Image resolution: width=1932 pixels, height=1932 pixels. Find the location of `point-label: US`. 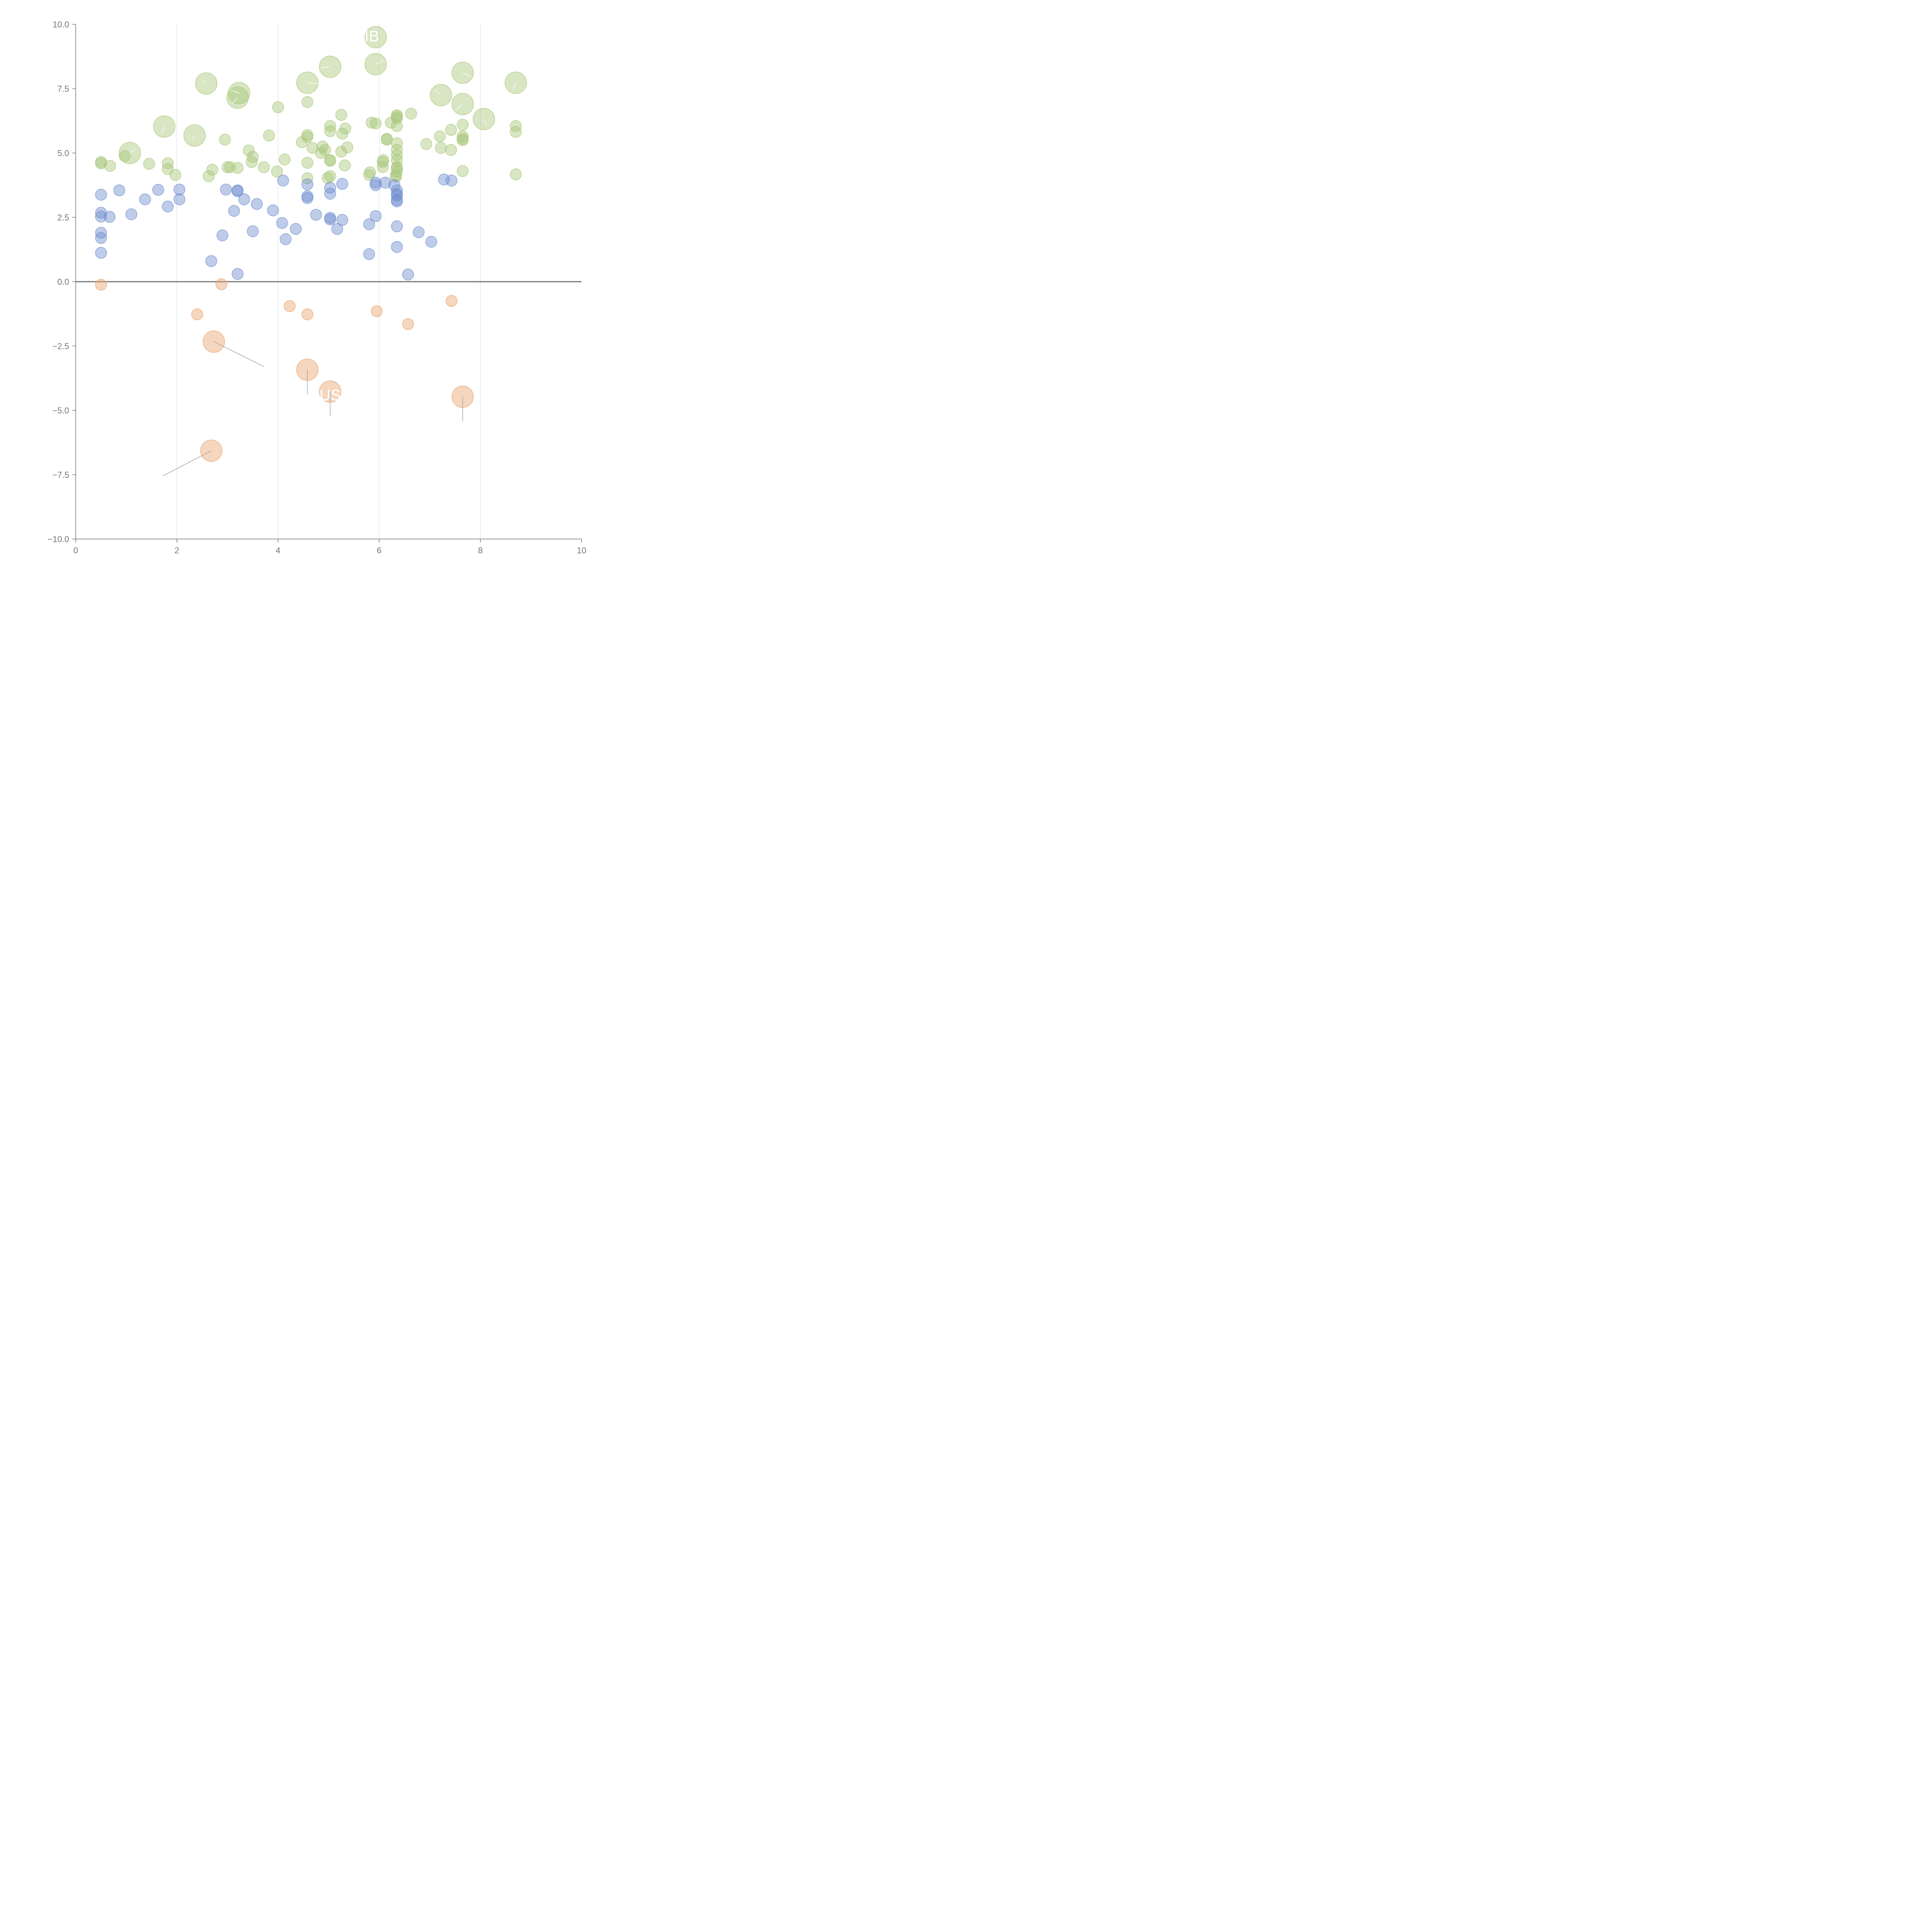

point-label: US is located at coordinates (330, 396).